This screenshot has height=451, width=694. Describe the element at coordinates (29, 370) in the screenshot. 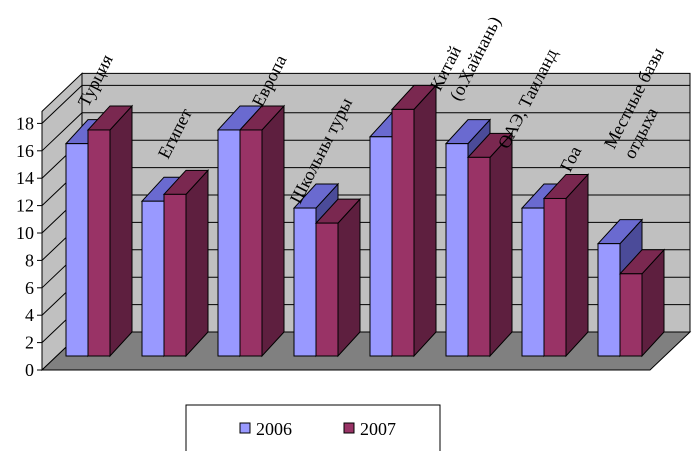

I see `y-tick-label: 0` at that location.